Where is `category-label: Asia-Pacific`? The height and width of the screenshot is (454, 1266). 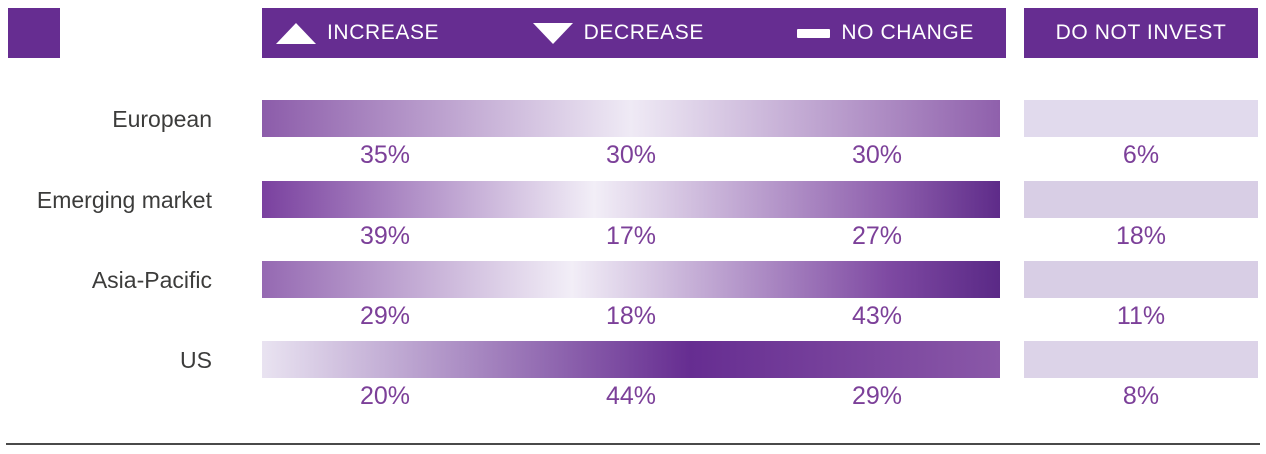
category-label: Asia-Pacific is located at coordinates (151, 279).